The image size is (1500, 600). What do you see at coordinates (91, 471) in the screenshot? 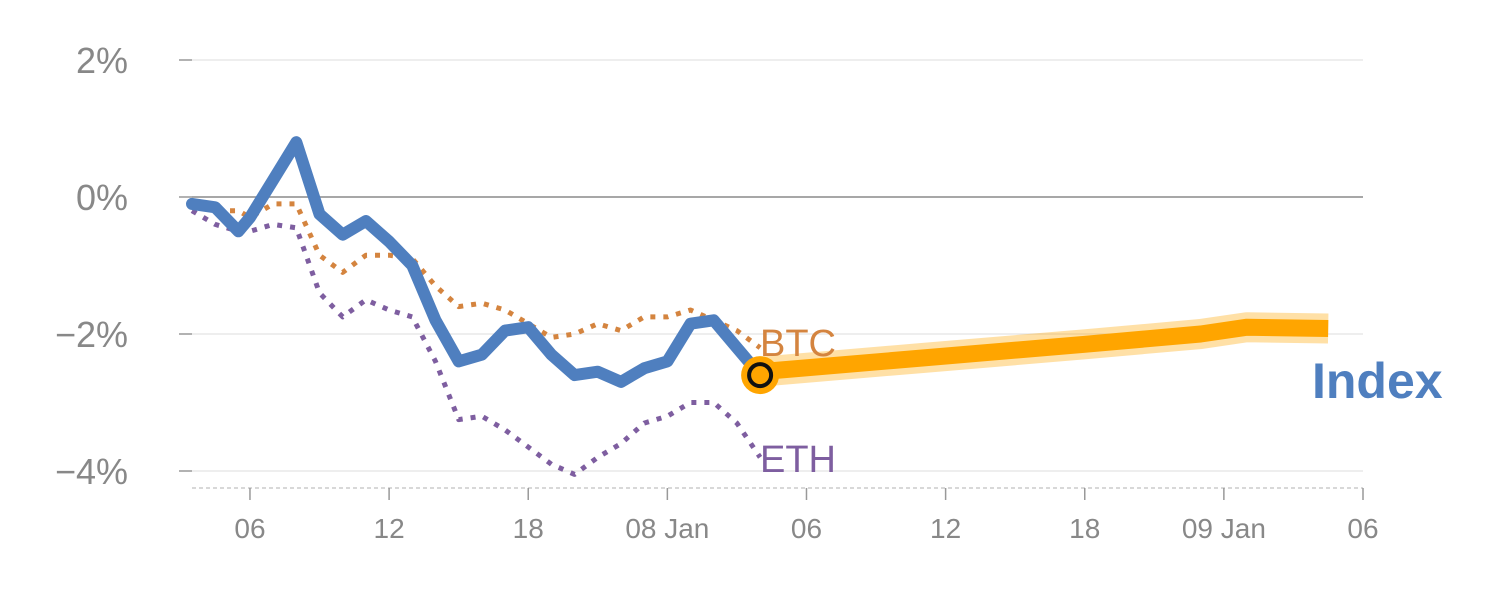
I see `y-tick-label: −4%` at bounding box center [91, 471].